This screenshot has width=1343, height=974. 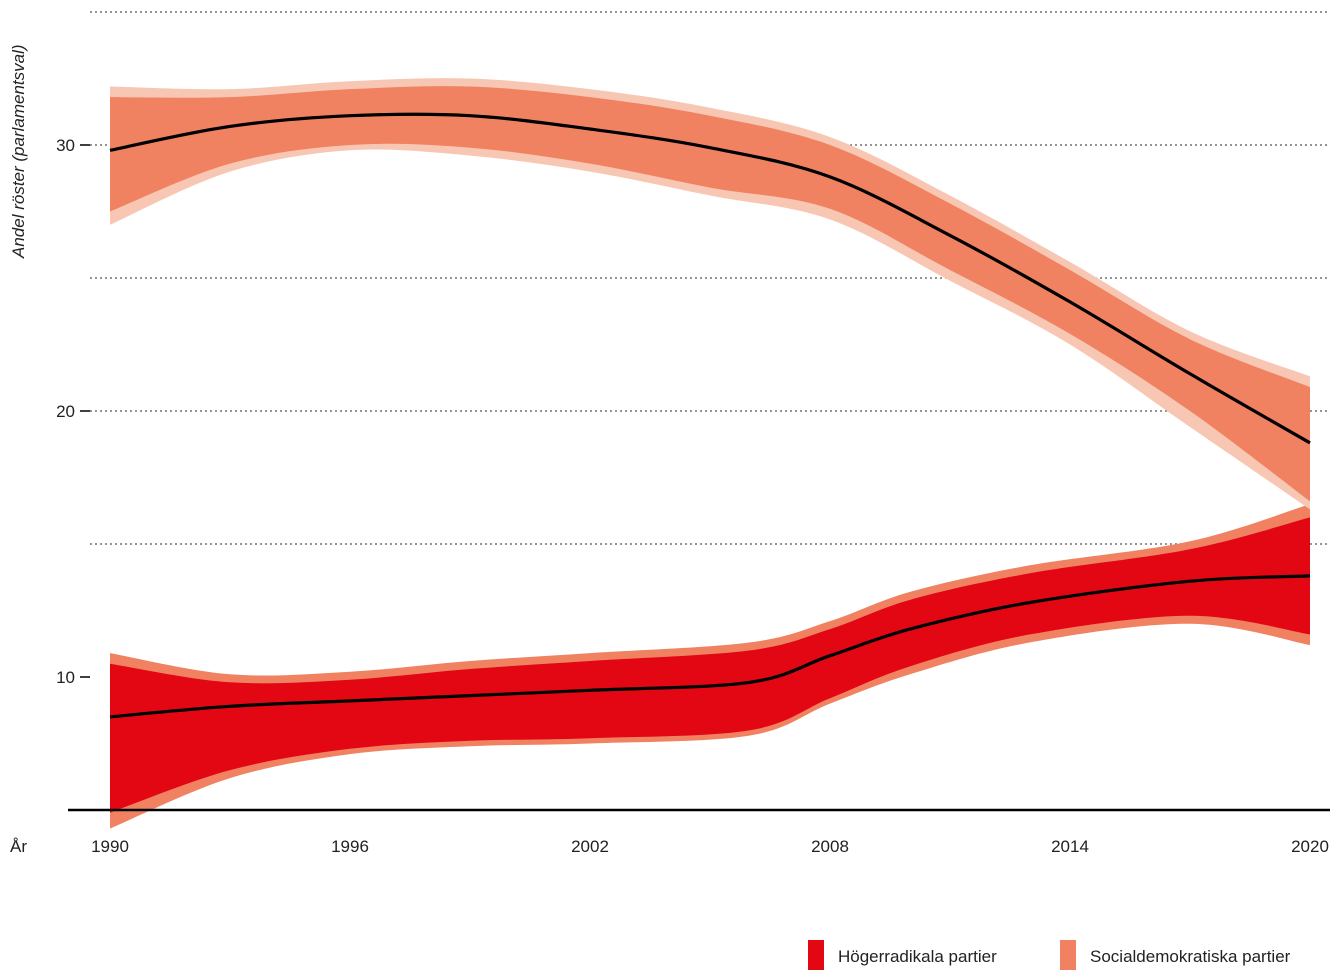 What do you see at coordinates (65, 677) in the screenshot?
I see `y-tick-label-10: 10` at bounding box center [65, 677].